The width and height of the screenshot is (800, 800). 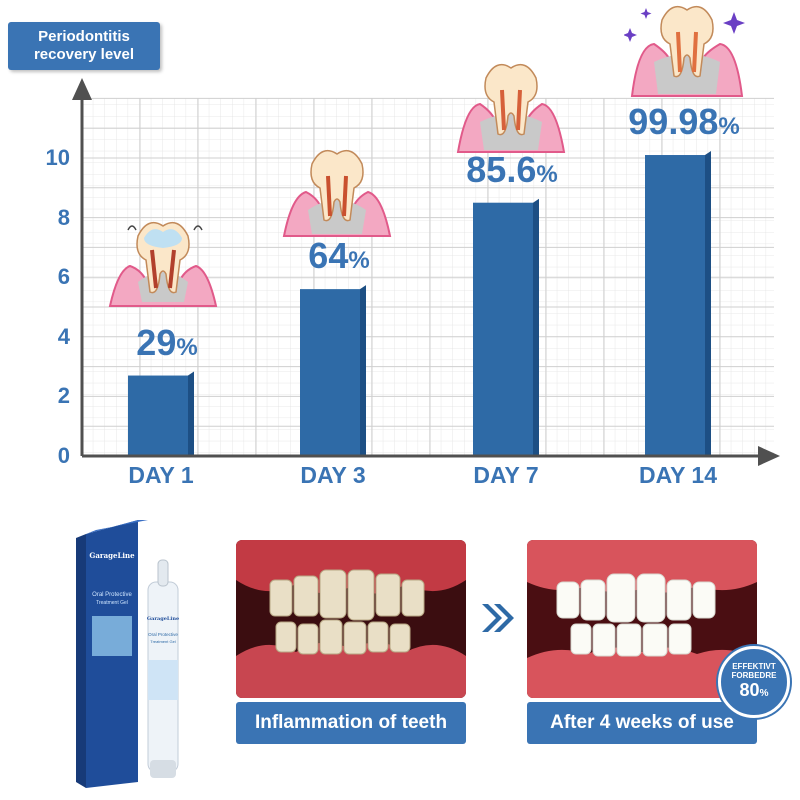 What do you see at coordinates (511, 108) in the screenshot?
I see `tooth-stage-3-icon` at bounding box center [511, 108].